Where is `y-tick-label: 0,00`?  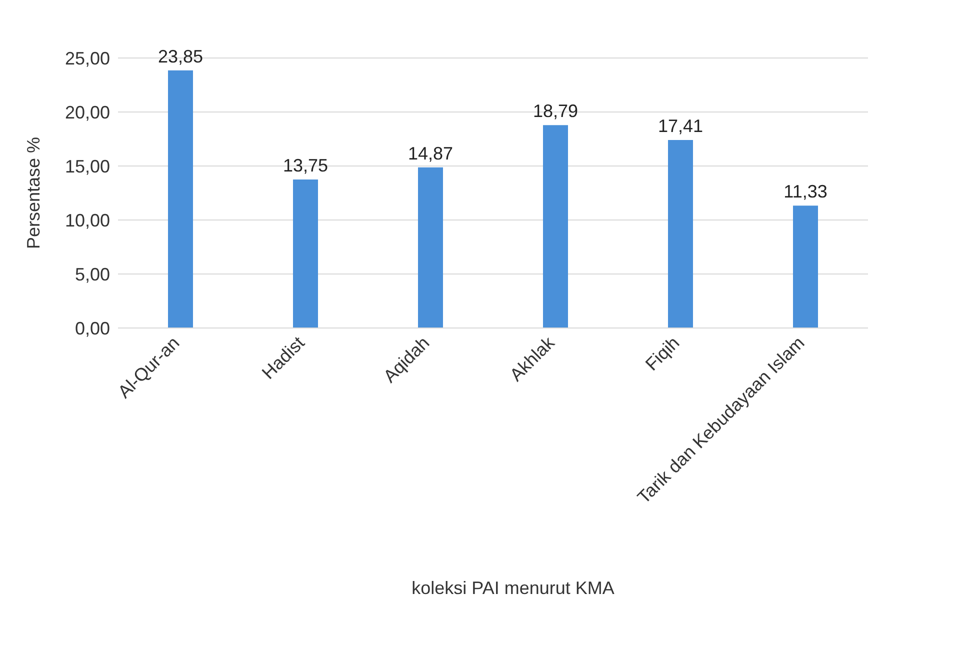
y-tick-label: 0,00 is located at coordinates (92, 328).